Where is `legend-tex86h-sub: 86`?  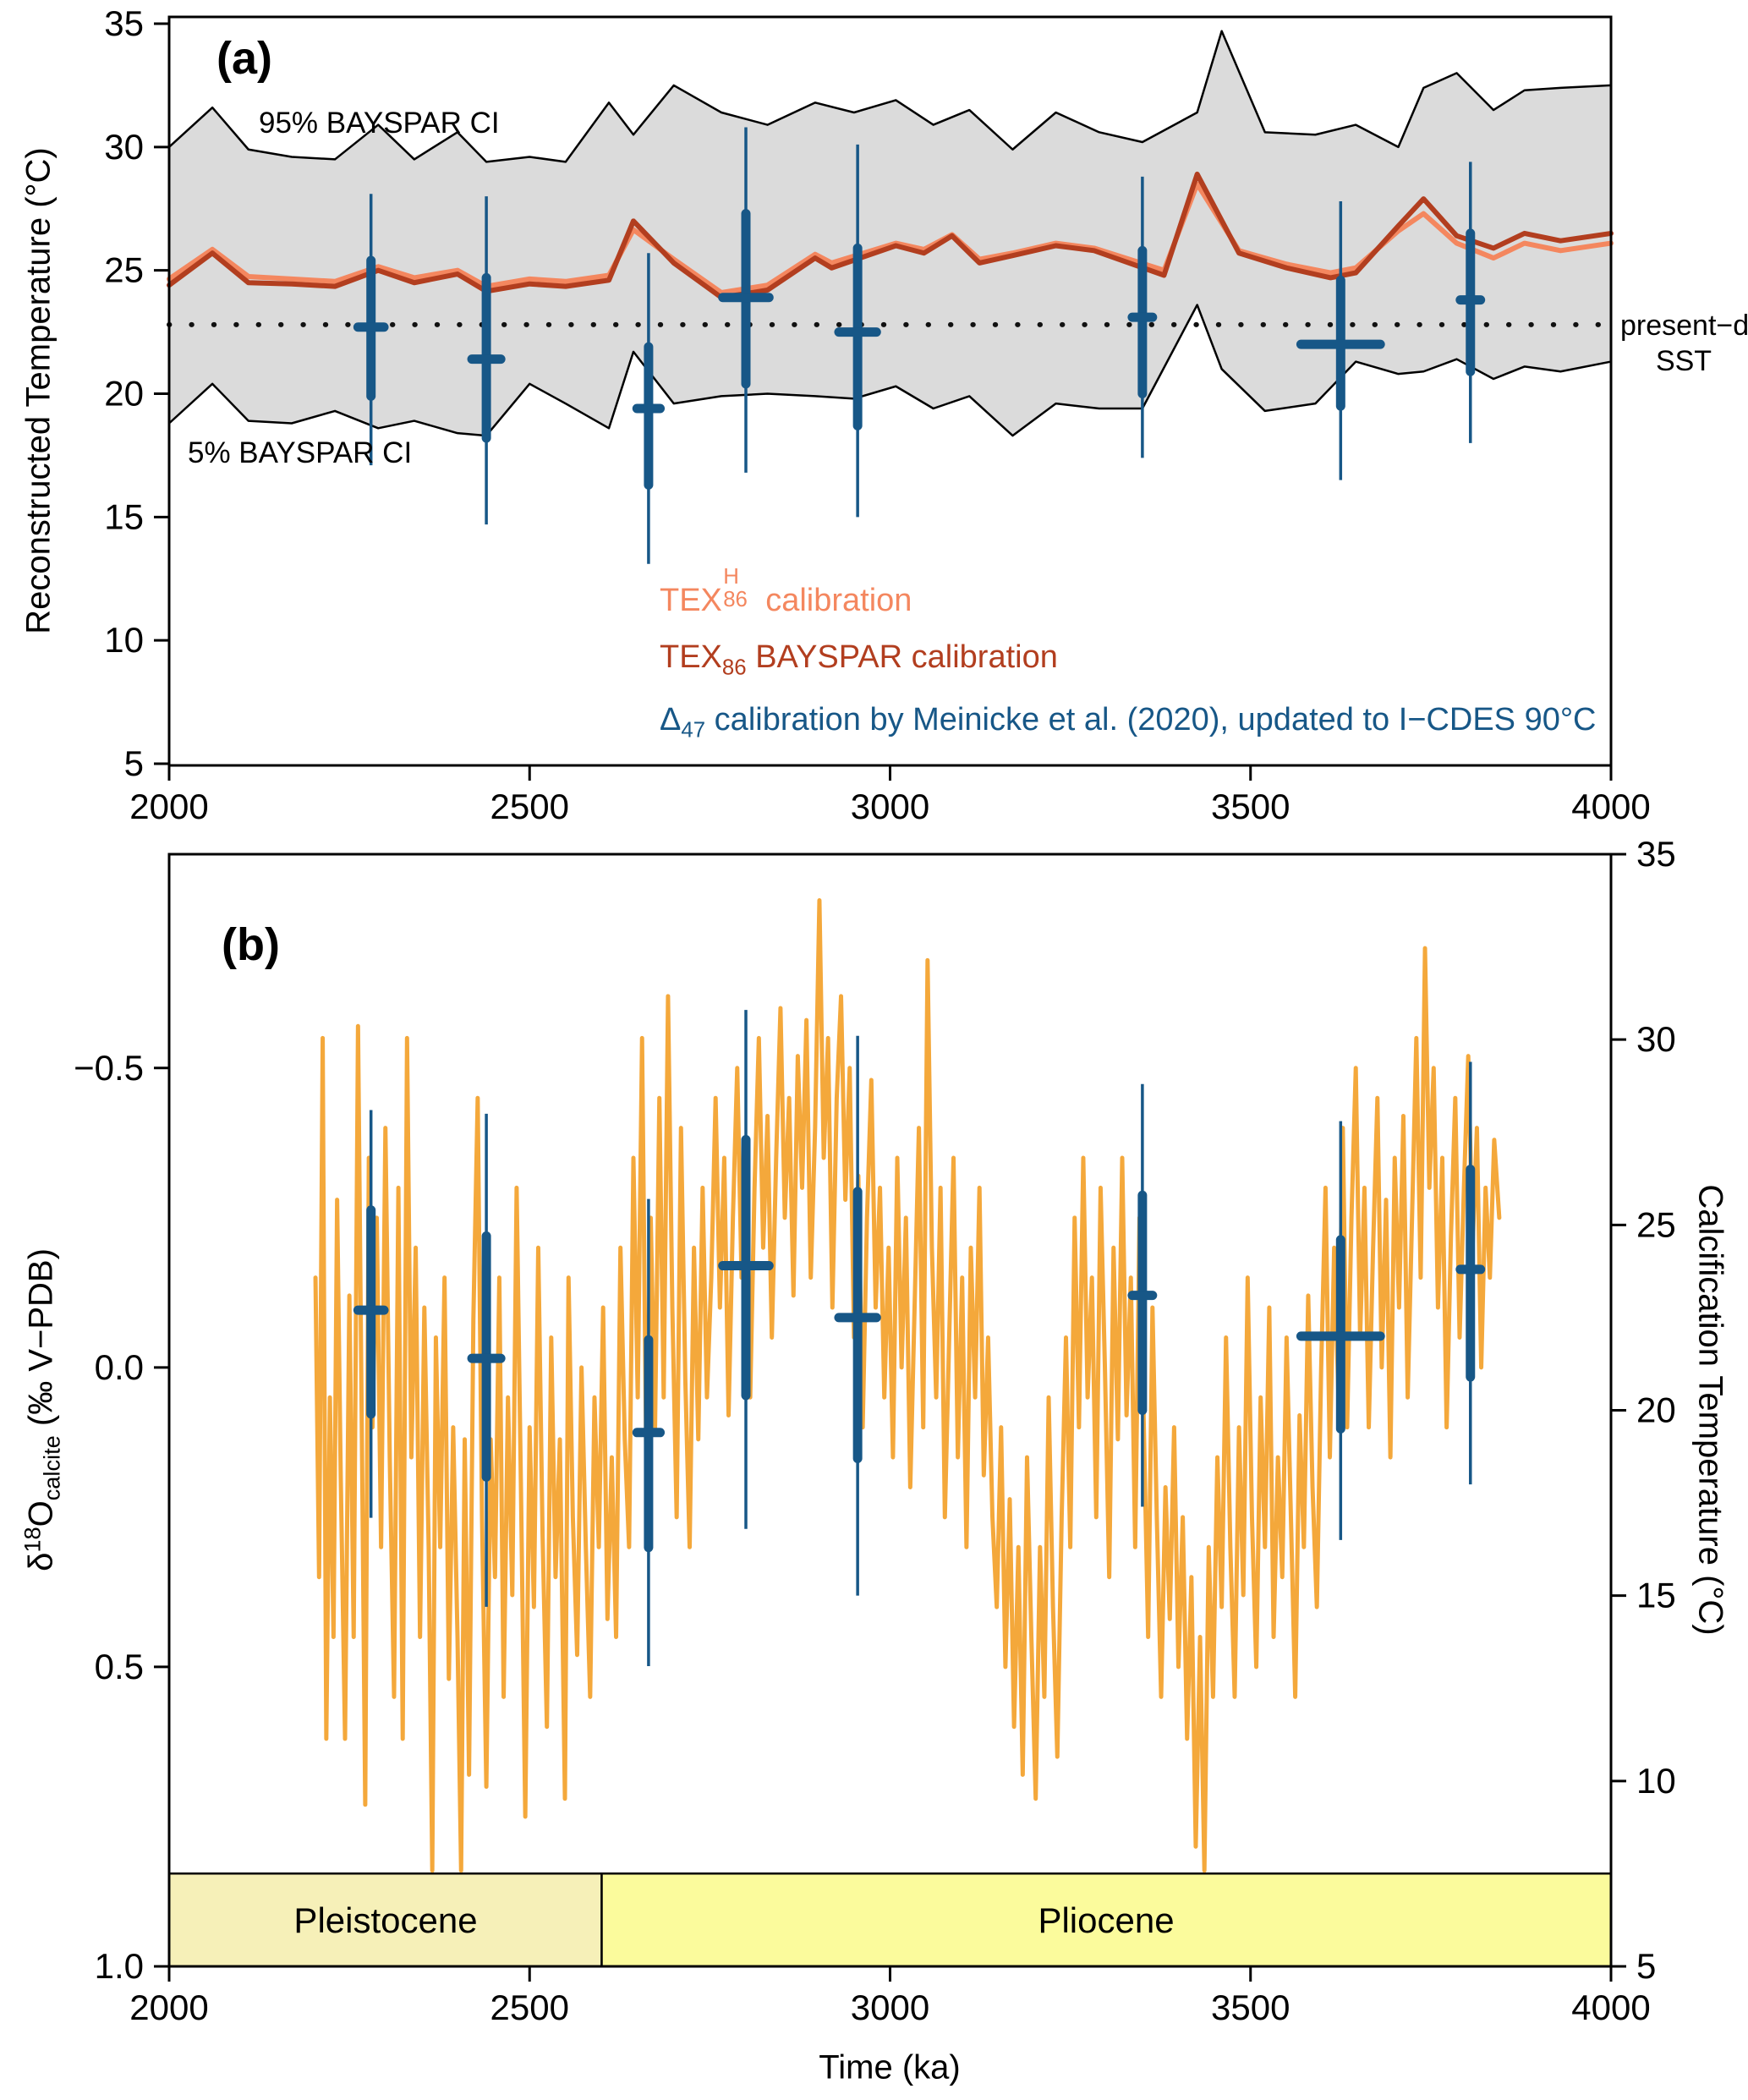
legend-tex86h-sub: 86 is located at coordinates (735, 599).